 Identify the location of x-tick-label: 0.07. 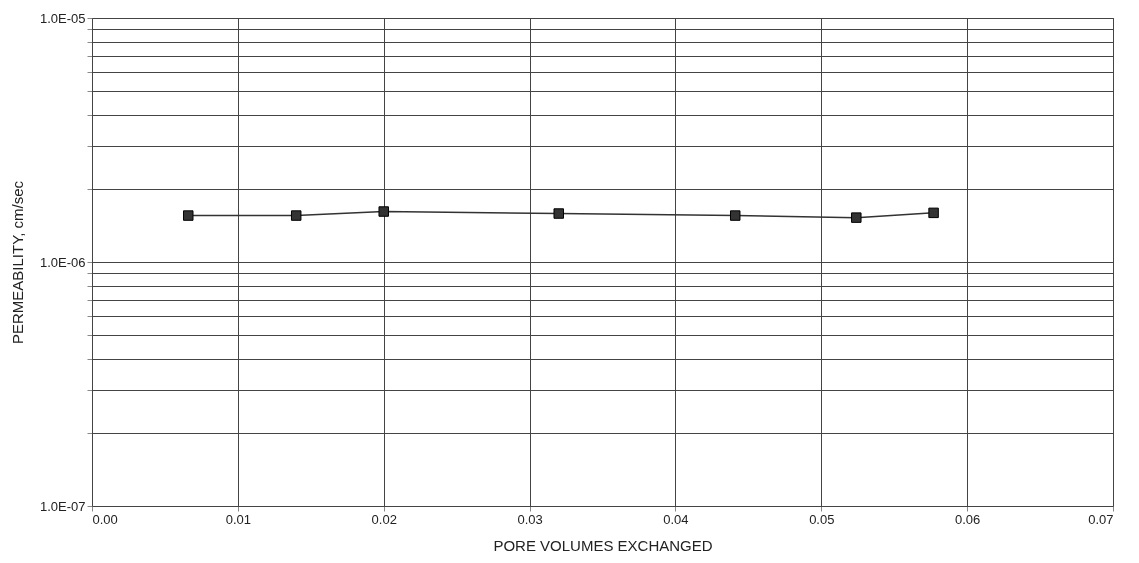
(1101, 519).